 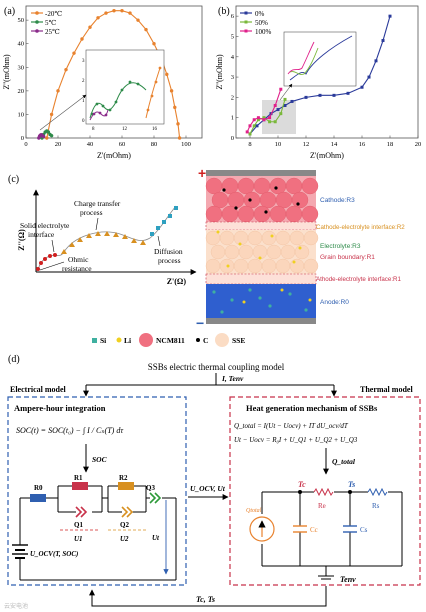 What do you see at coordinates (291, 426) in the screenshot?
I see `heat-equation-1: Q_total = I(Ut − Uocv) + IT dU_ocv/dT` at bounding box center [291, 426].